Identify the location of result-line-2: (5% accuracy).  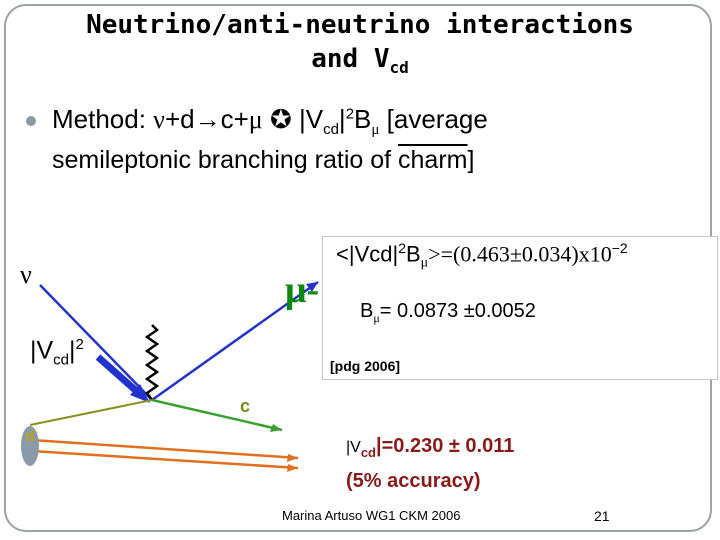
(413, 481).